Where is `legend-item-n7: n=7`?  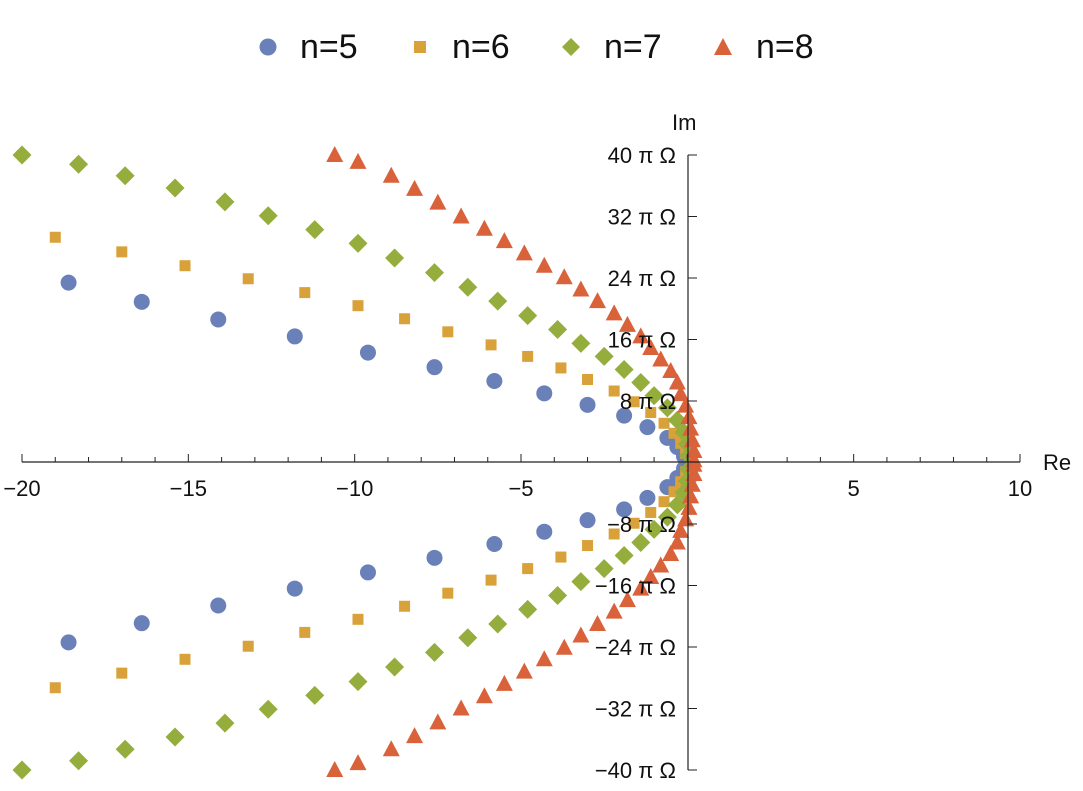
legend-item-n7: n=7 is located at coordinates (611, 47).